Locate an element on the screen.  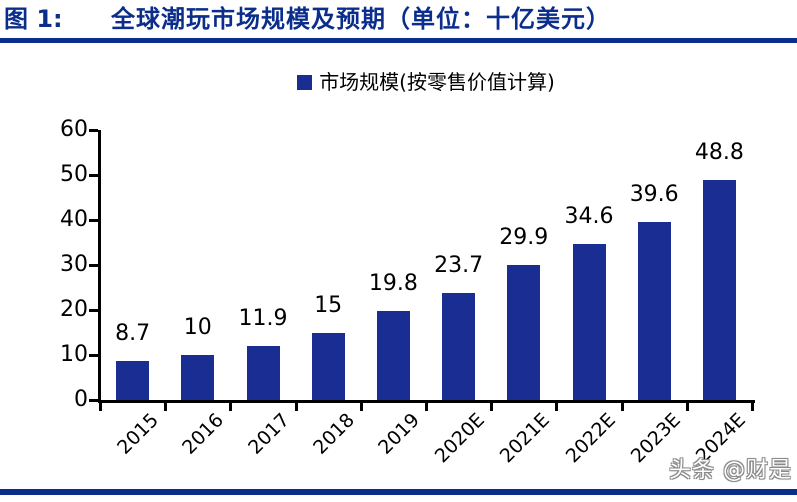
figure-number: 图 1: is located at coordinates (33, 19).